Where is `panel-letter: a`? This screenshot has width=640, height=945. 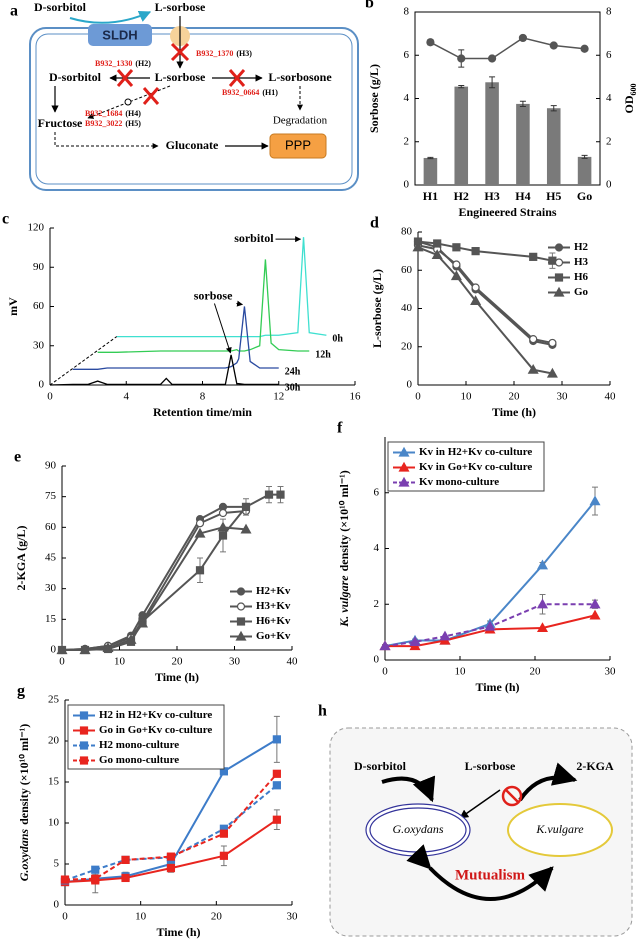
panel-letter: a is located at coordinates (14, 11).